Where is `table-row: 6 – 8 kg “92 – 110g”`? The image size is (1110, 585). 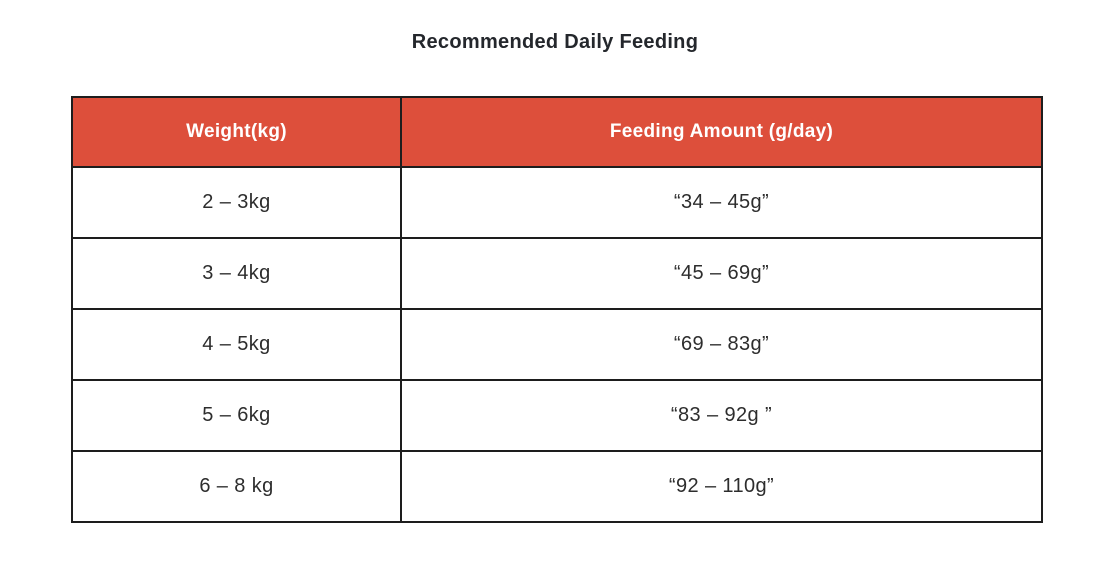 table-row: 6 – 8 kg “92 – 110g” is located at coordinates (557, 486).